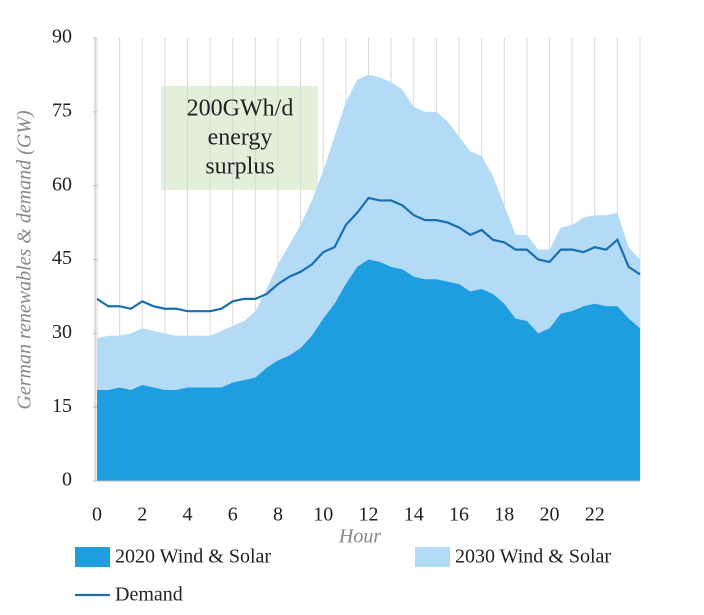  What do you see at coordinates (595, 515) in the screenshot?
I see `x-tick-label: 22` at bounding box center [595, 515].